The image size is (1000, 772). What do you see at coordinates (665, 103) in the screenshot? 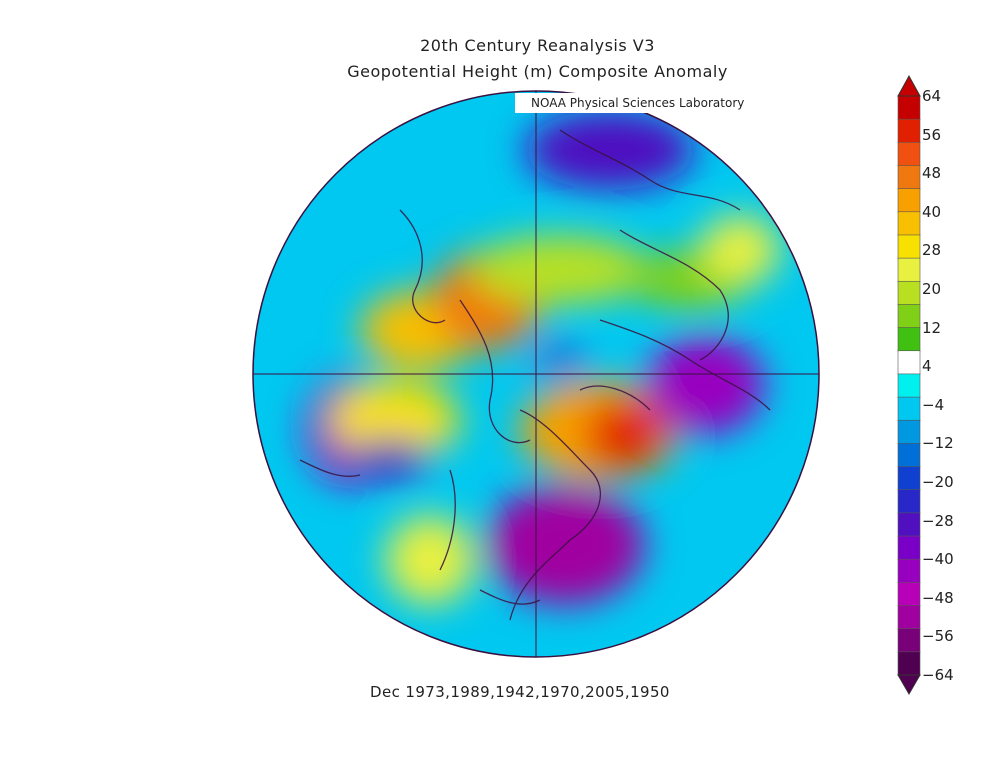
I see `credit-label: NOAA Physical Sciences Laboratory` at bounding box center [665, 103].